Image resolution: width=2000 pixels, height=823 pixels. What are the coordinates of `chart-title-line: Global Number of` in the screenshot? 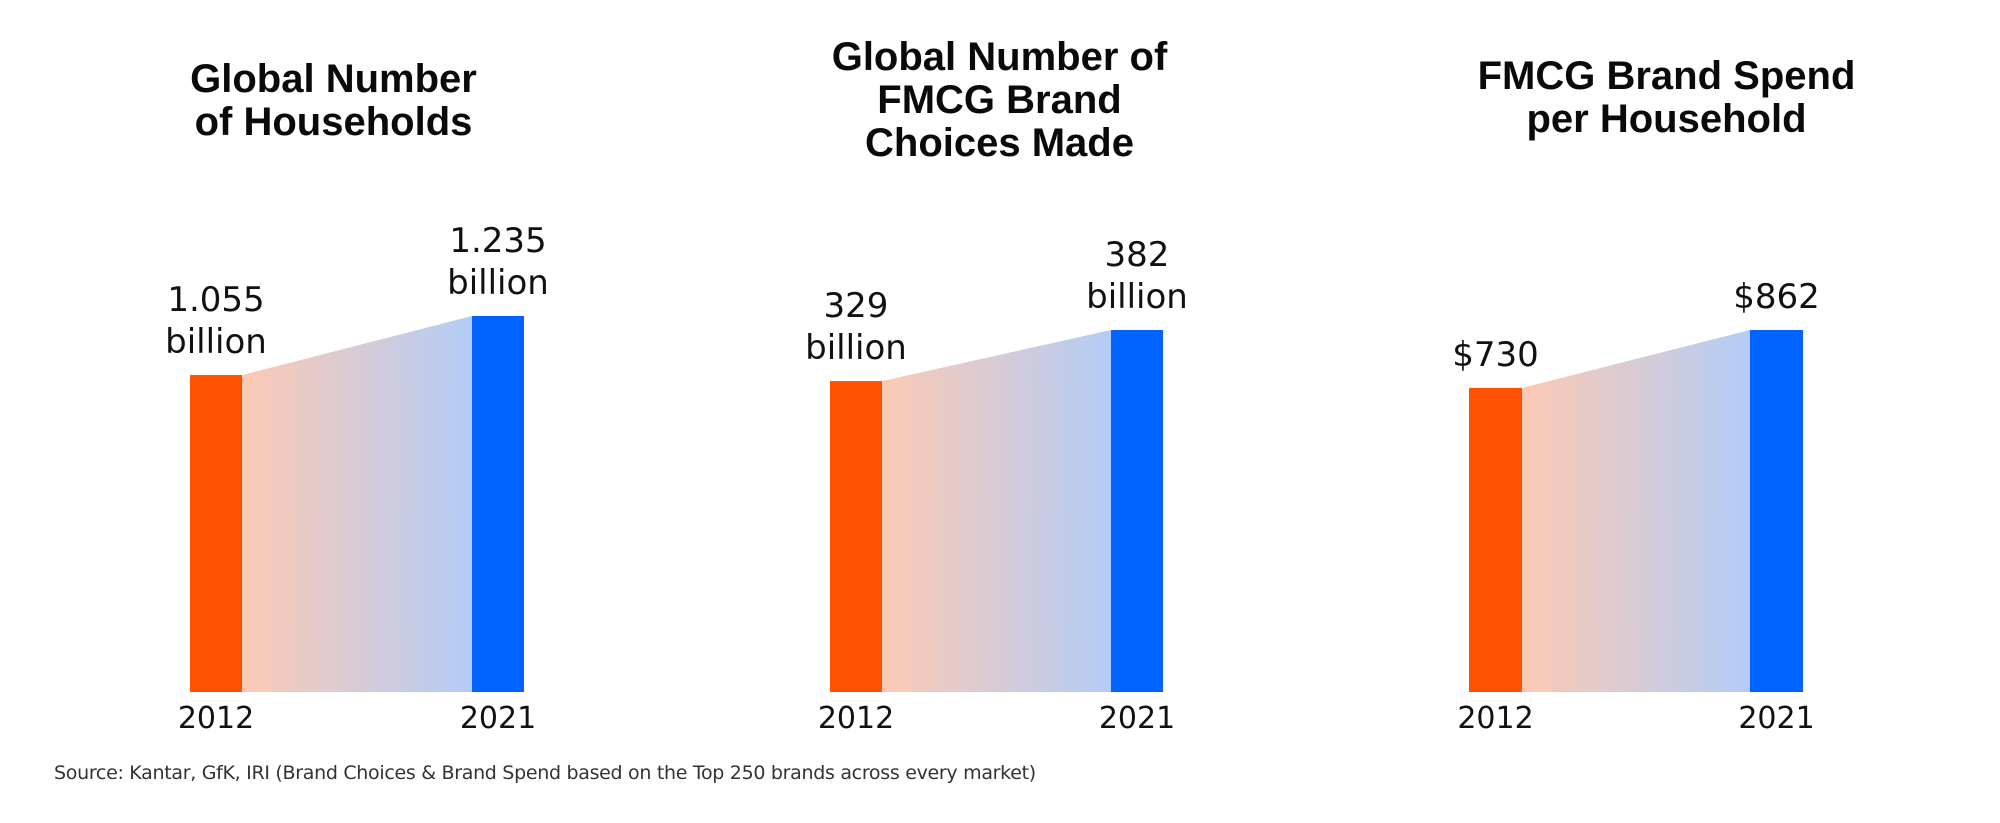 It's located at (999, 57).